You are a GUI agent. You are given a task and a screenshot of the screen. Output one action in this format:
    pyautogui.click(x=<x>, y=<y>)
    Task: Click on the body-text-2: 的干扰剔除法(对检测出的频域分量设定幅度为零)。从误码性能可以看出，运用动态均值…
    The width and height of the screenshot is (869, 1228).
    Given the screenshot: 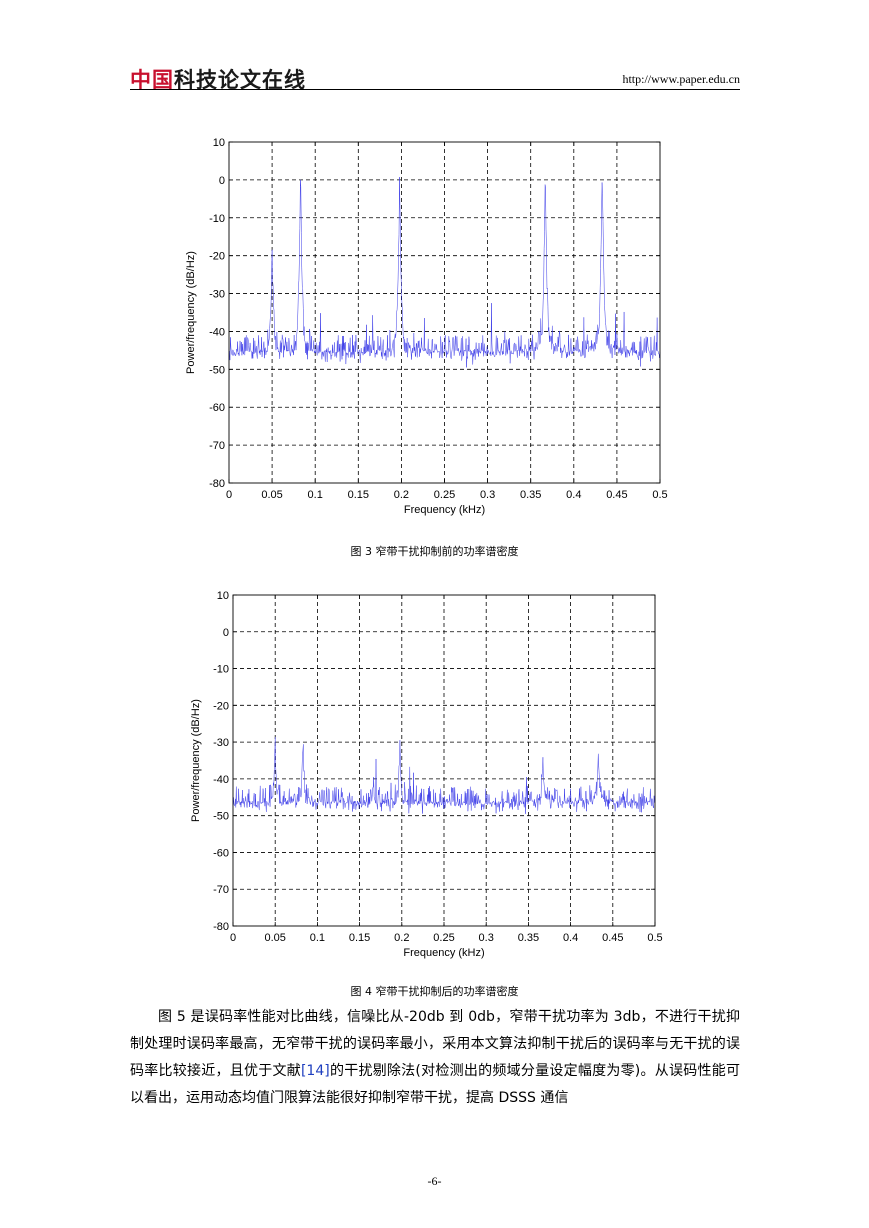 What is the action you would take?
    pyautogui.click(x=435, y=1084)
    